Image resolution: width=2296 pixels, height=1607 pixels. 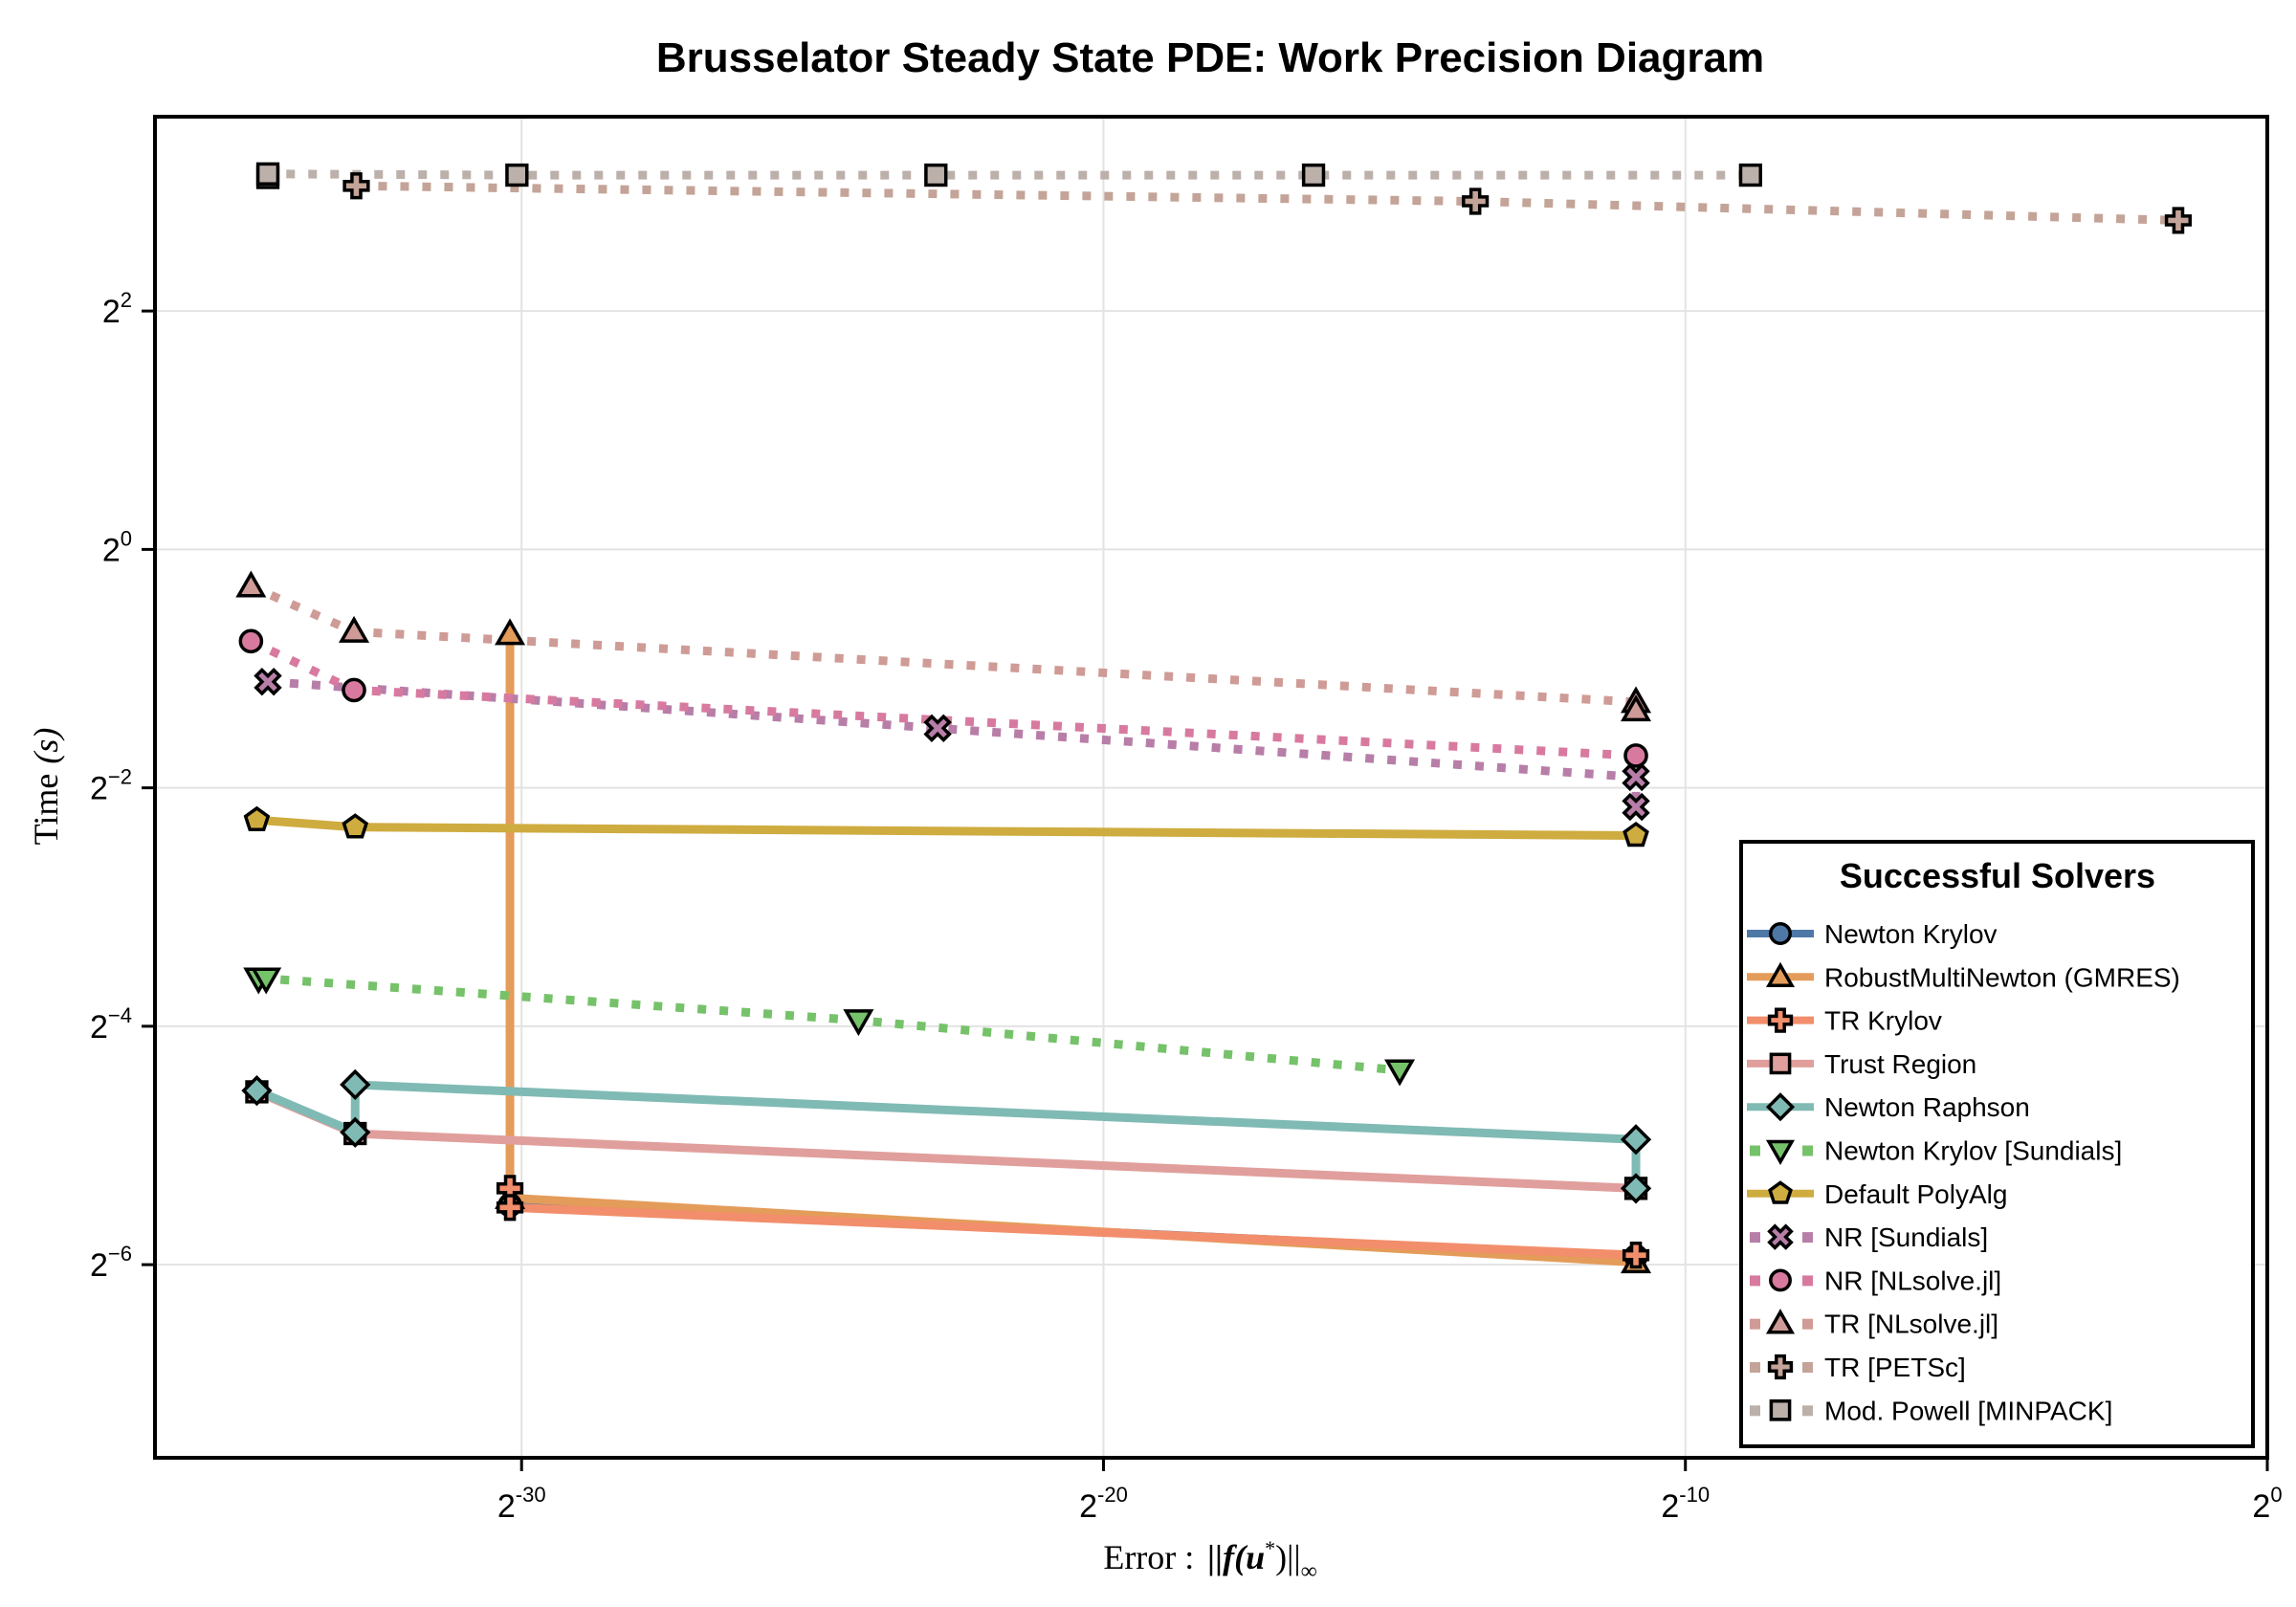 What do you see at coordinates (1998, 875) in the screenshot?
I see `legend-title: Successful Solvers` at bounding box center [1998, 875].